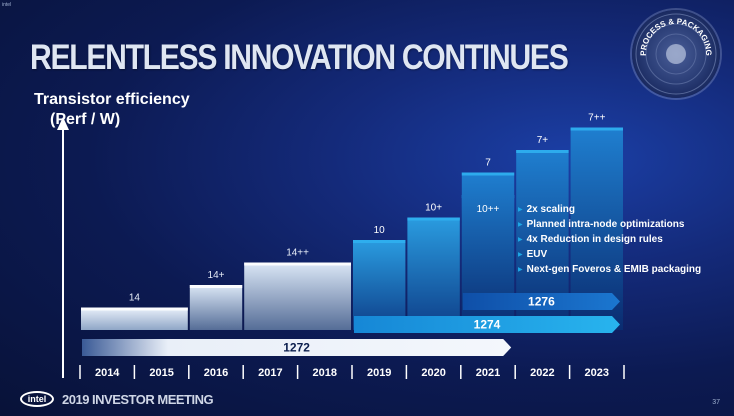  What do you see at coordinates (488, 373) in the screenshot?
I see `x-tick-label: 2021` at bounding box center [488, 373].